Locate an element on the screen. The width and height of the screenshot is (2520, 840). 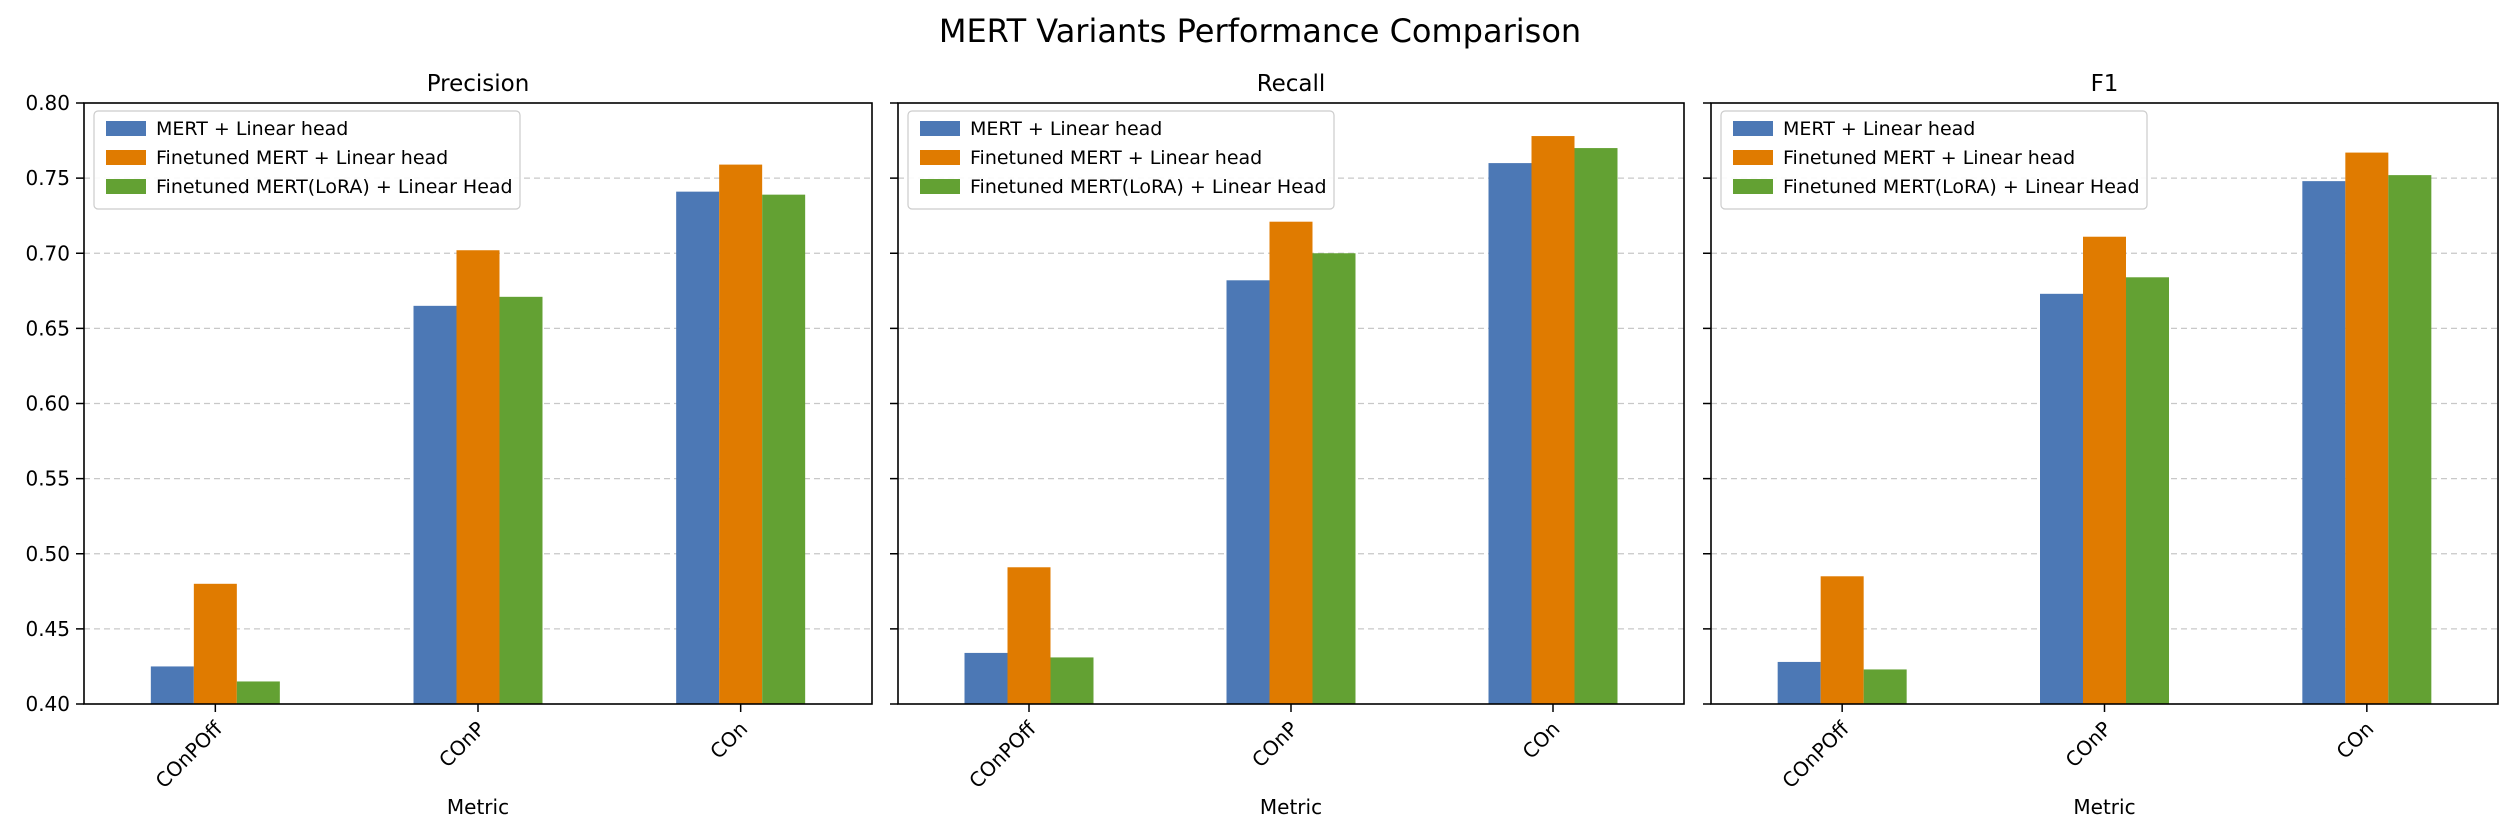
figure-title: MERT Variants Performance Comparison is located at coordinates (1260, 31).